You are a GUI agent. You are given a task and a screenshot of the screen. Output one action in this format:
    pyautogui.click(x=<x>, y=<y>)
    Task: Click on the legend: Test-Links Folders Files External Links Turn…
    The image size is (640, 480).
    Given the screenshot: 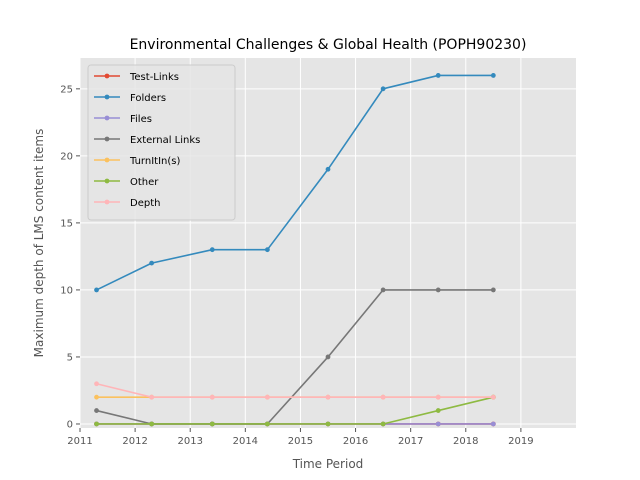 What is the action you would take?
    pyautogui.click(x=161, y=142)
    